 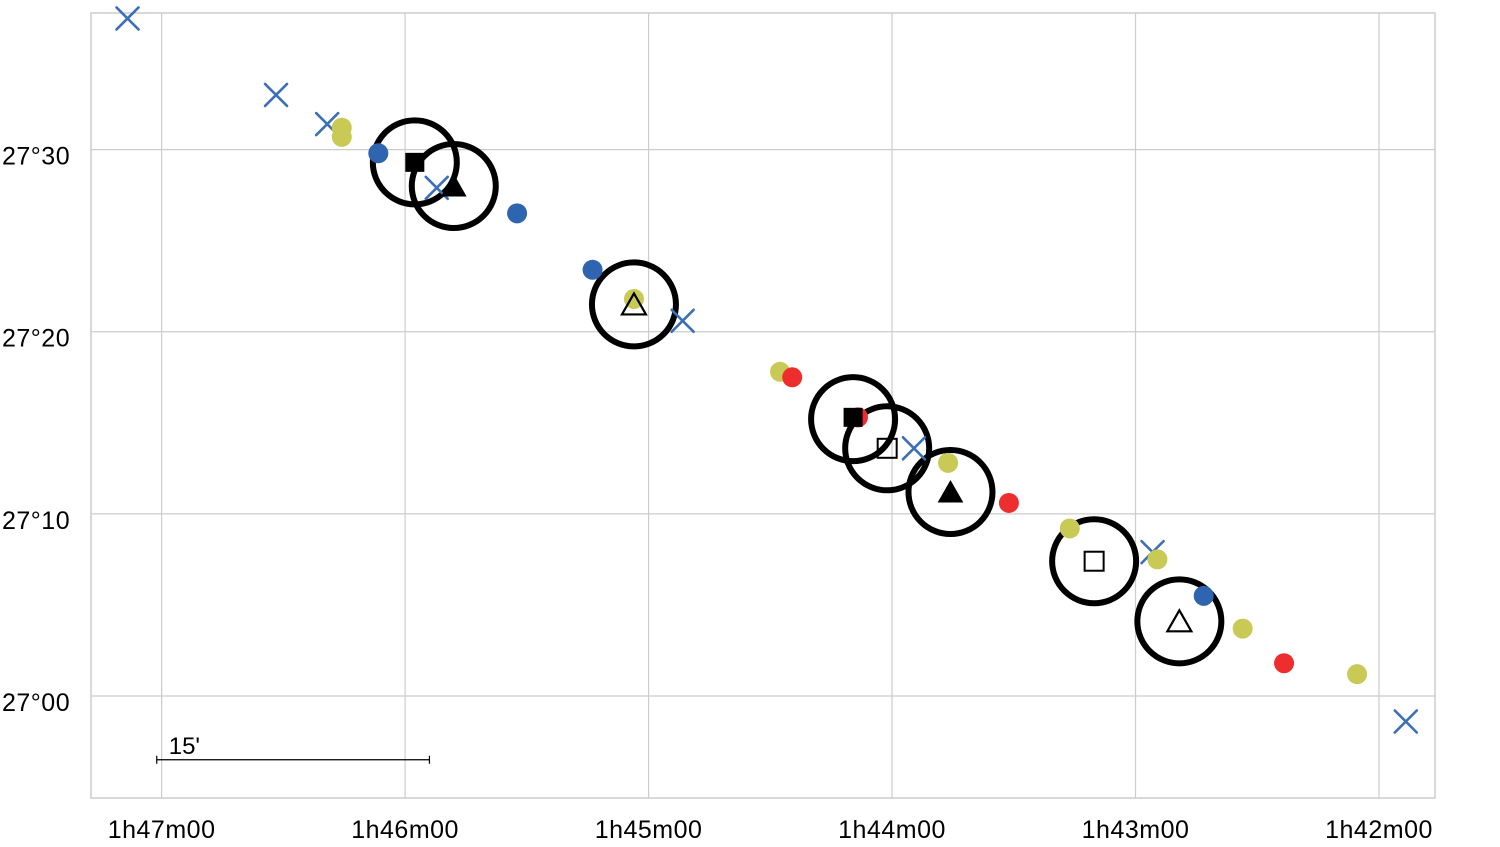 What do you see at coordinates (36, 430) in the screenshot?
I see `y-tick-labels: 27°30 27°20 27°10 27°00` at bounding box center [36, 430].